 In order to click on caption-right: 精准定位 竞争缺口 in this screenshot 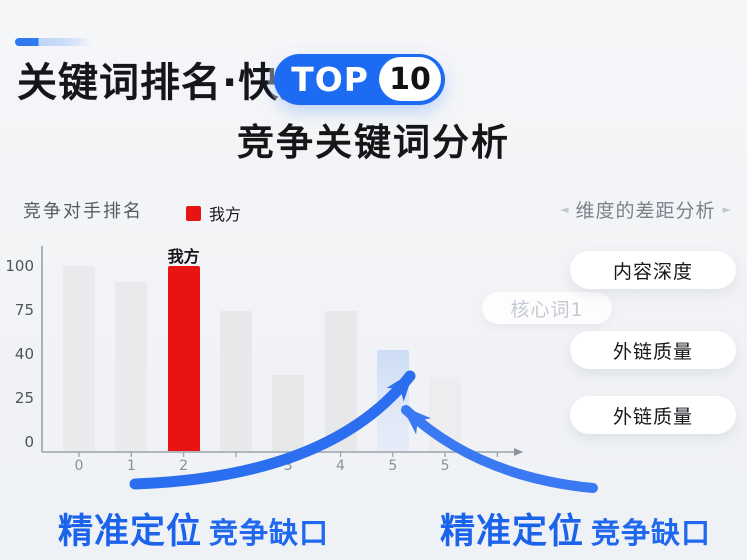, I will do `click(575, 528)`.